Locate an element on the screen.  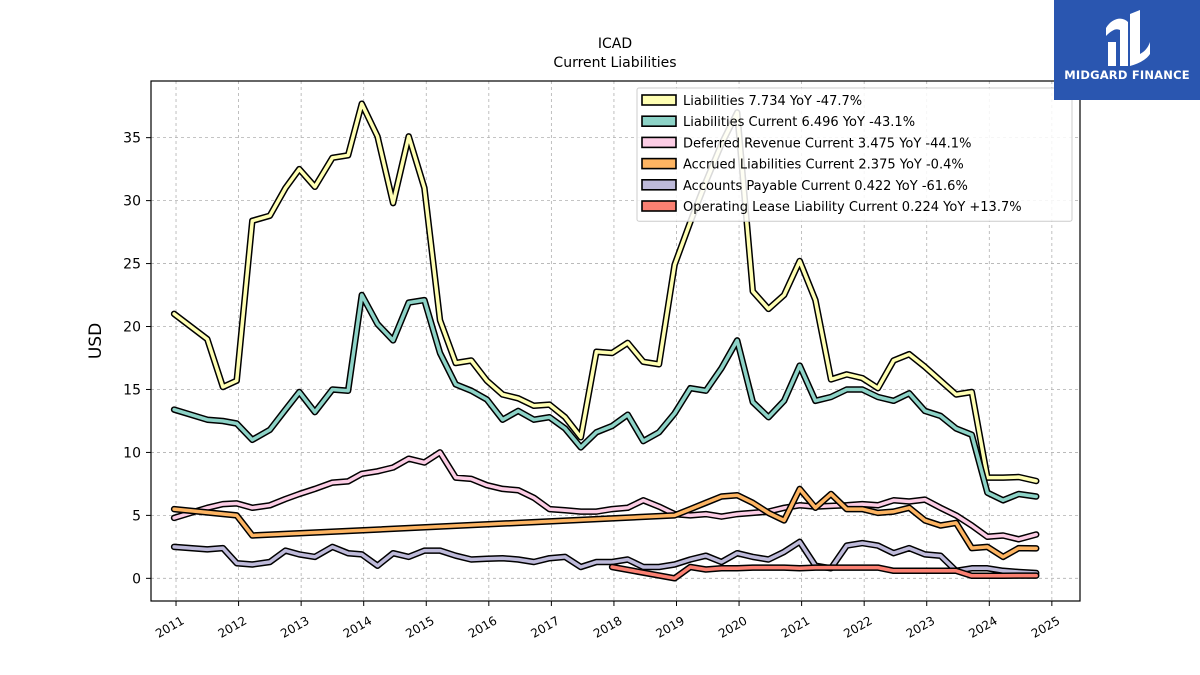
x-tick-label: 2023 is located at coordinates (920, 626).